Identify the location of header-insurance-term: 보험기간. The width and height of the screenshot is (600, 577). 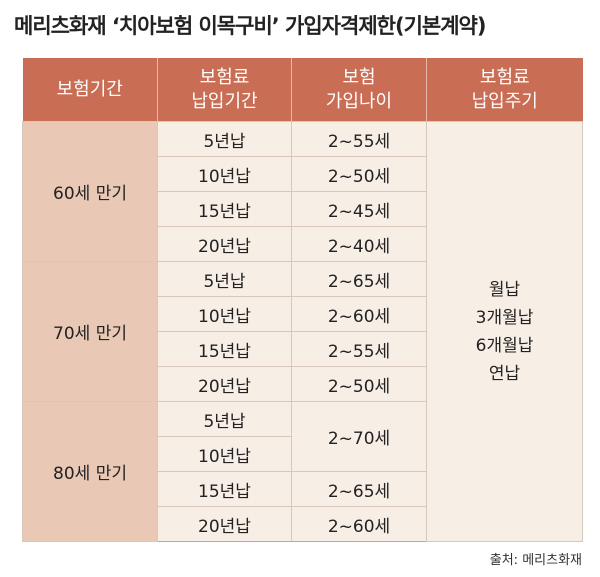
(90, 90).